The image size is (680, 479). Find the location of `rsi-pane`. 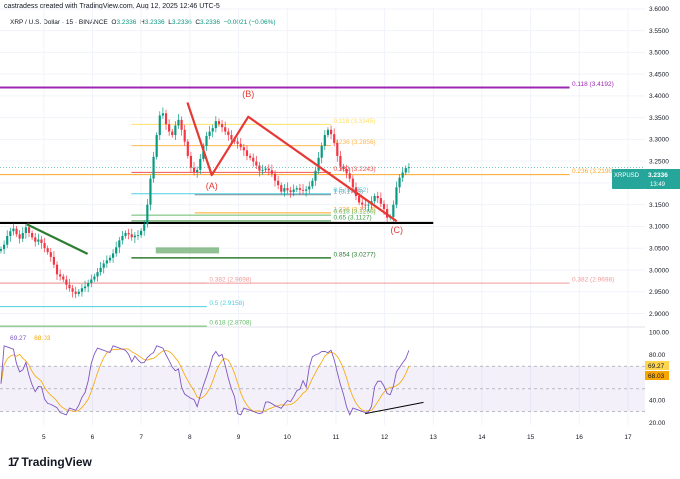

rsi-pane is located at coordinates (322, 380).